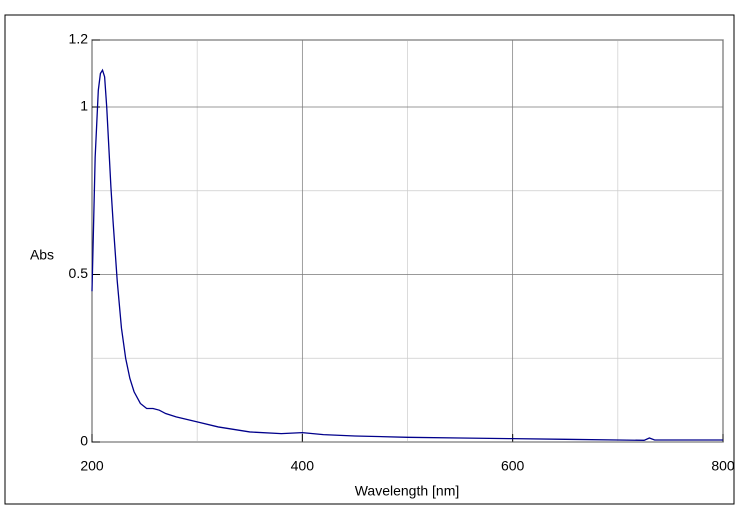 The width and height of the screenshot is (740, 505). What do you see at coordinates (303, 466) in the screenshot?
I see `x-tick-label: 400` at bounding box center [303, 466].